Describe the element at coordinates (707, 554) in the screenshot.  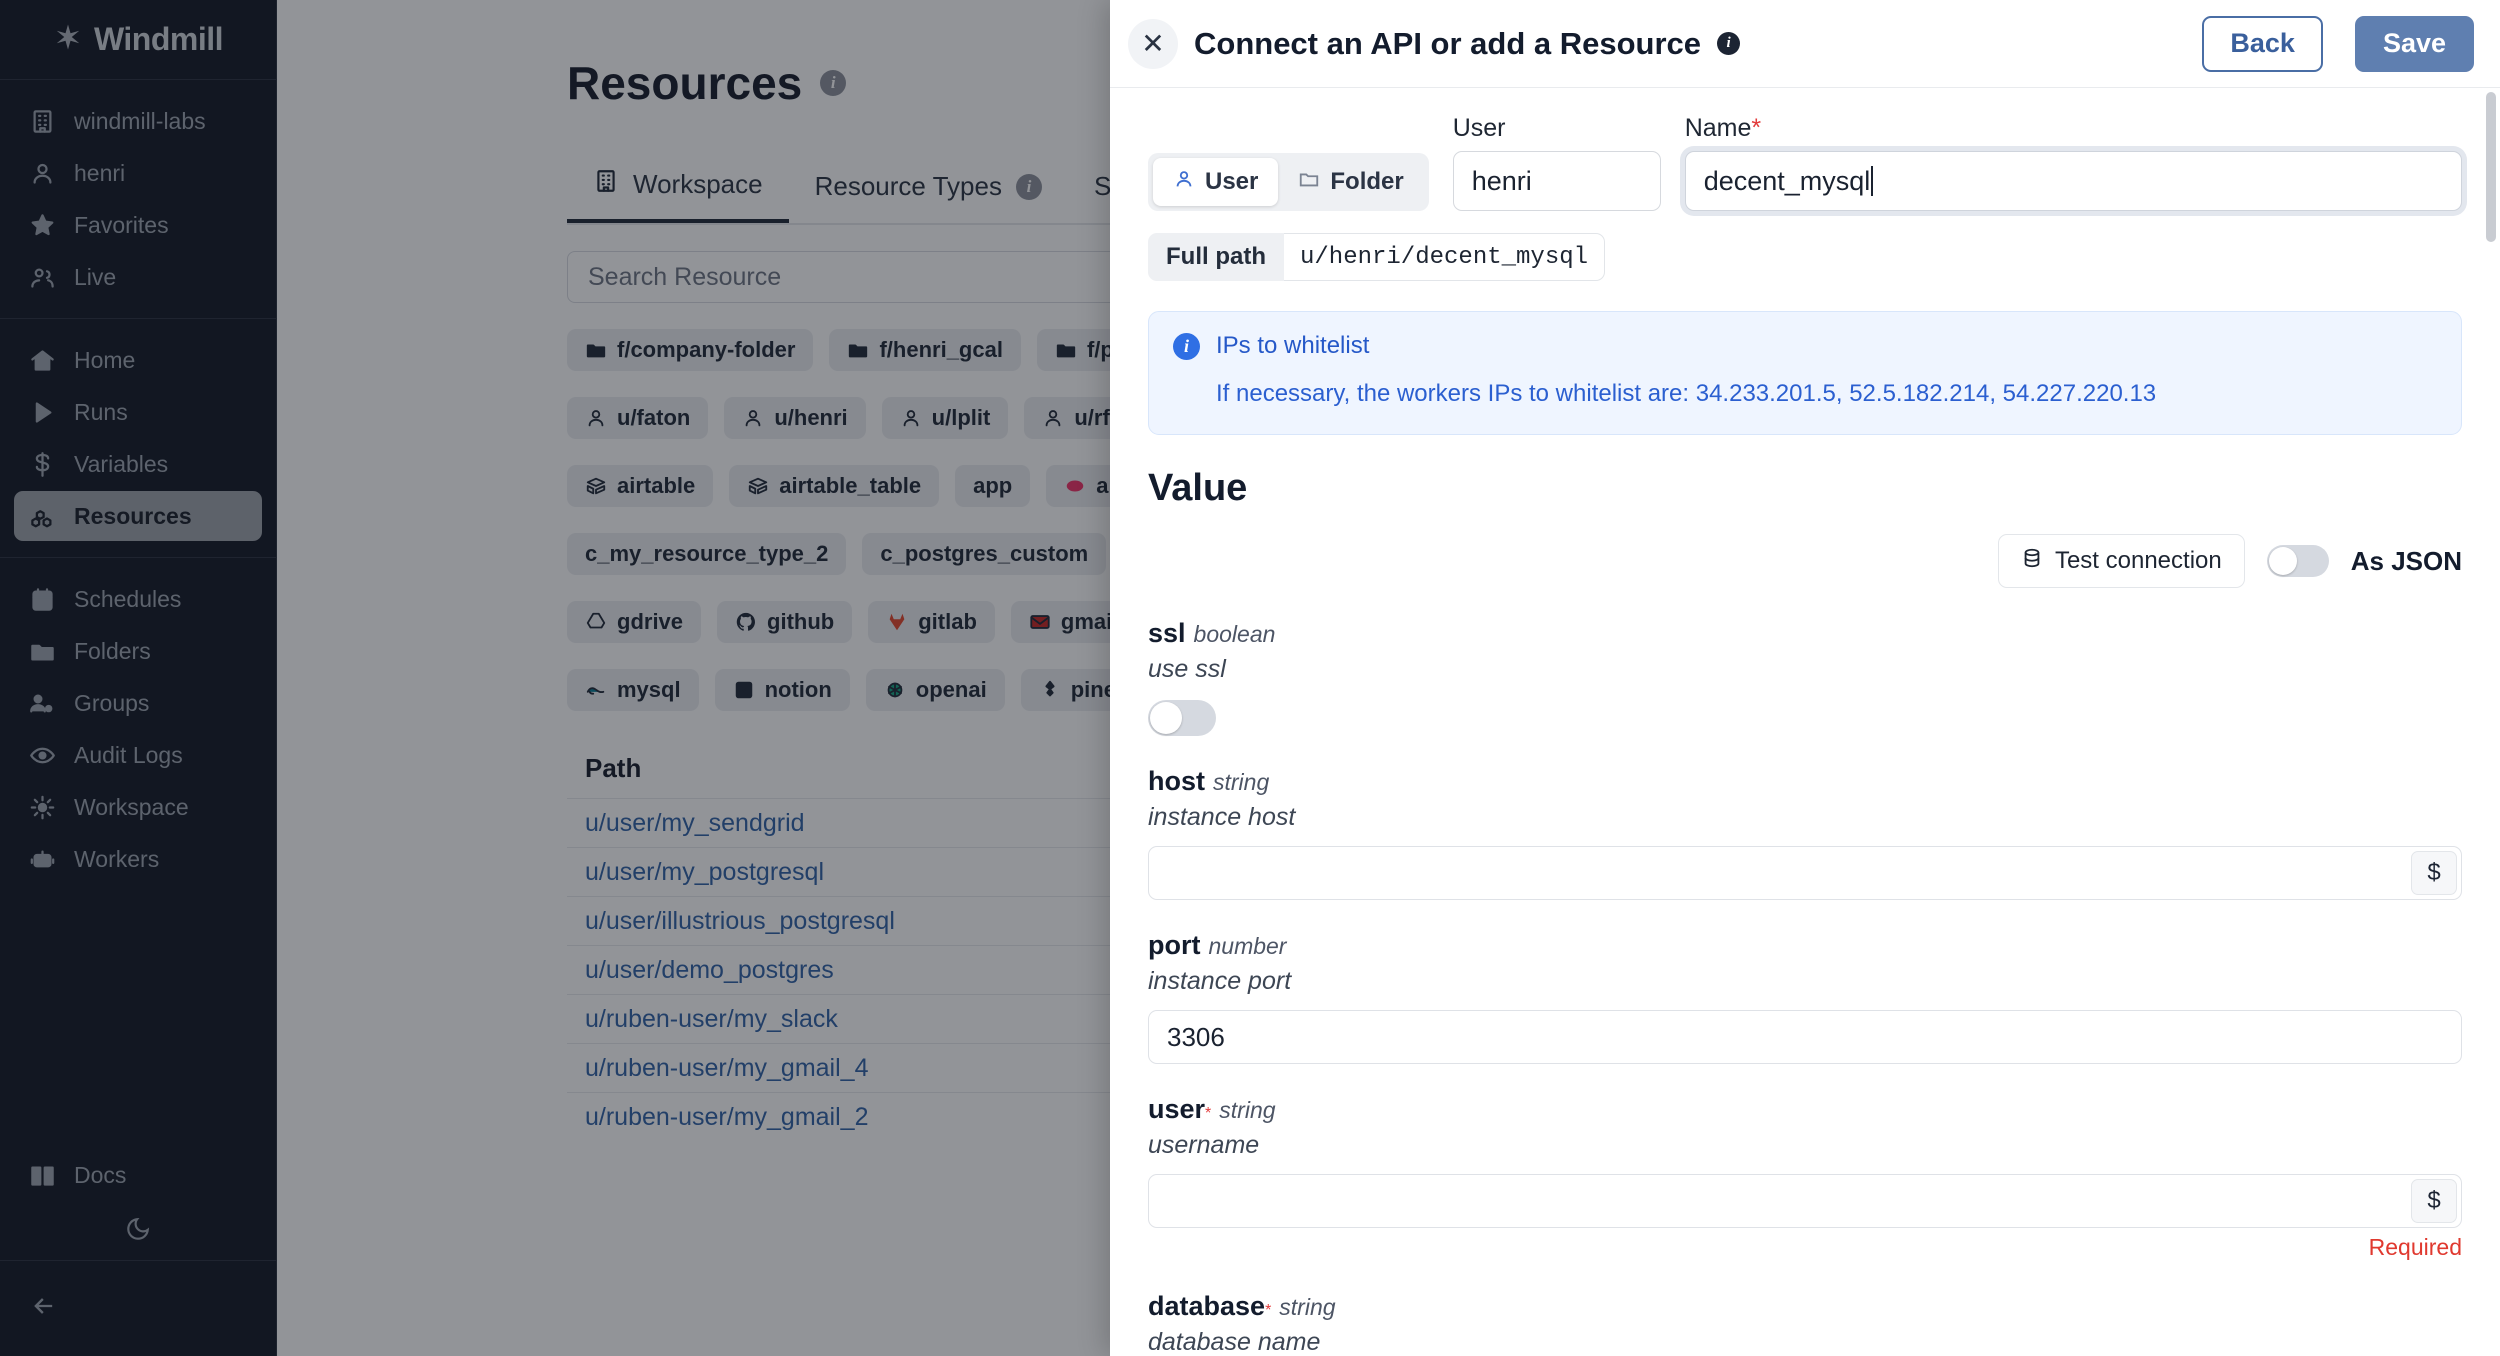
I see `filter-chip: c_my_resource_type_2` at that location.